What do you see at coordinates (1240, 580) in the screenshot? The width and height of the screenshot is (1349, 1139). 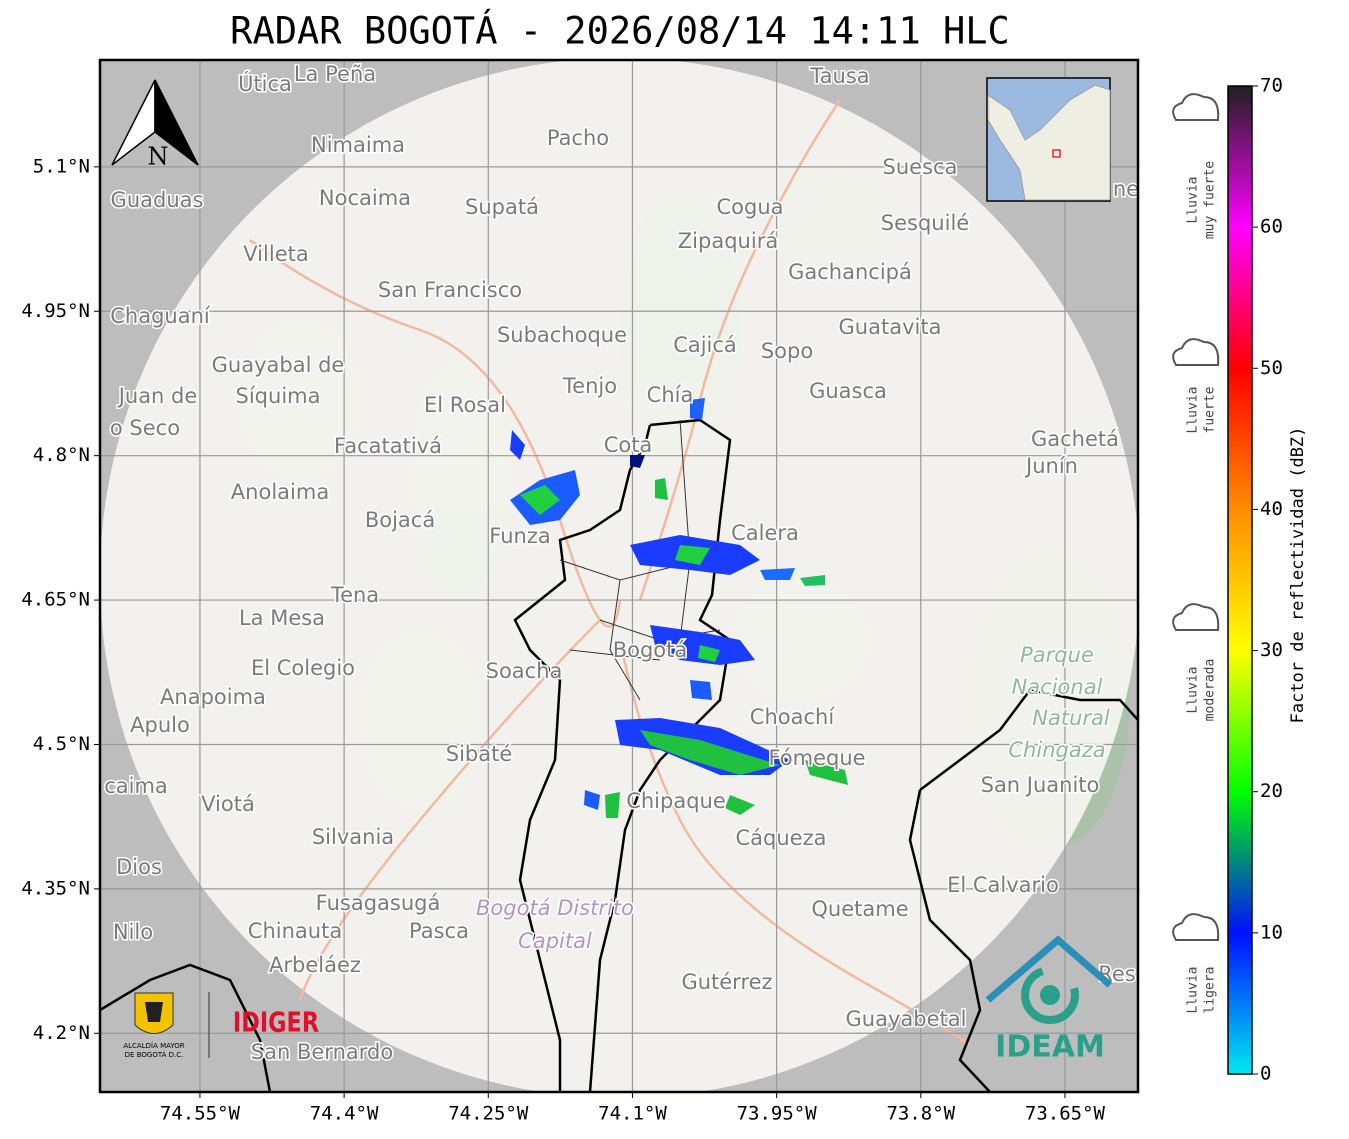 I see `colorbar-scale` at bounding box center [1240, 580].